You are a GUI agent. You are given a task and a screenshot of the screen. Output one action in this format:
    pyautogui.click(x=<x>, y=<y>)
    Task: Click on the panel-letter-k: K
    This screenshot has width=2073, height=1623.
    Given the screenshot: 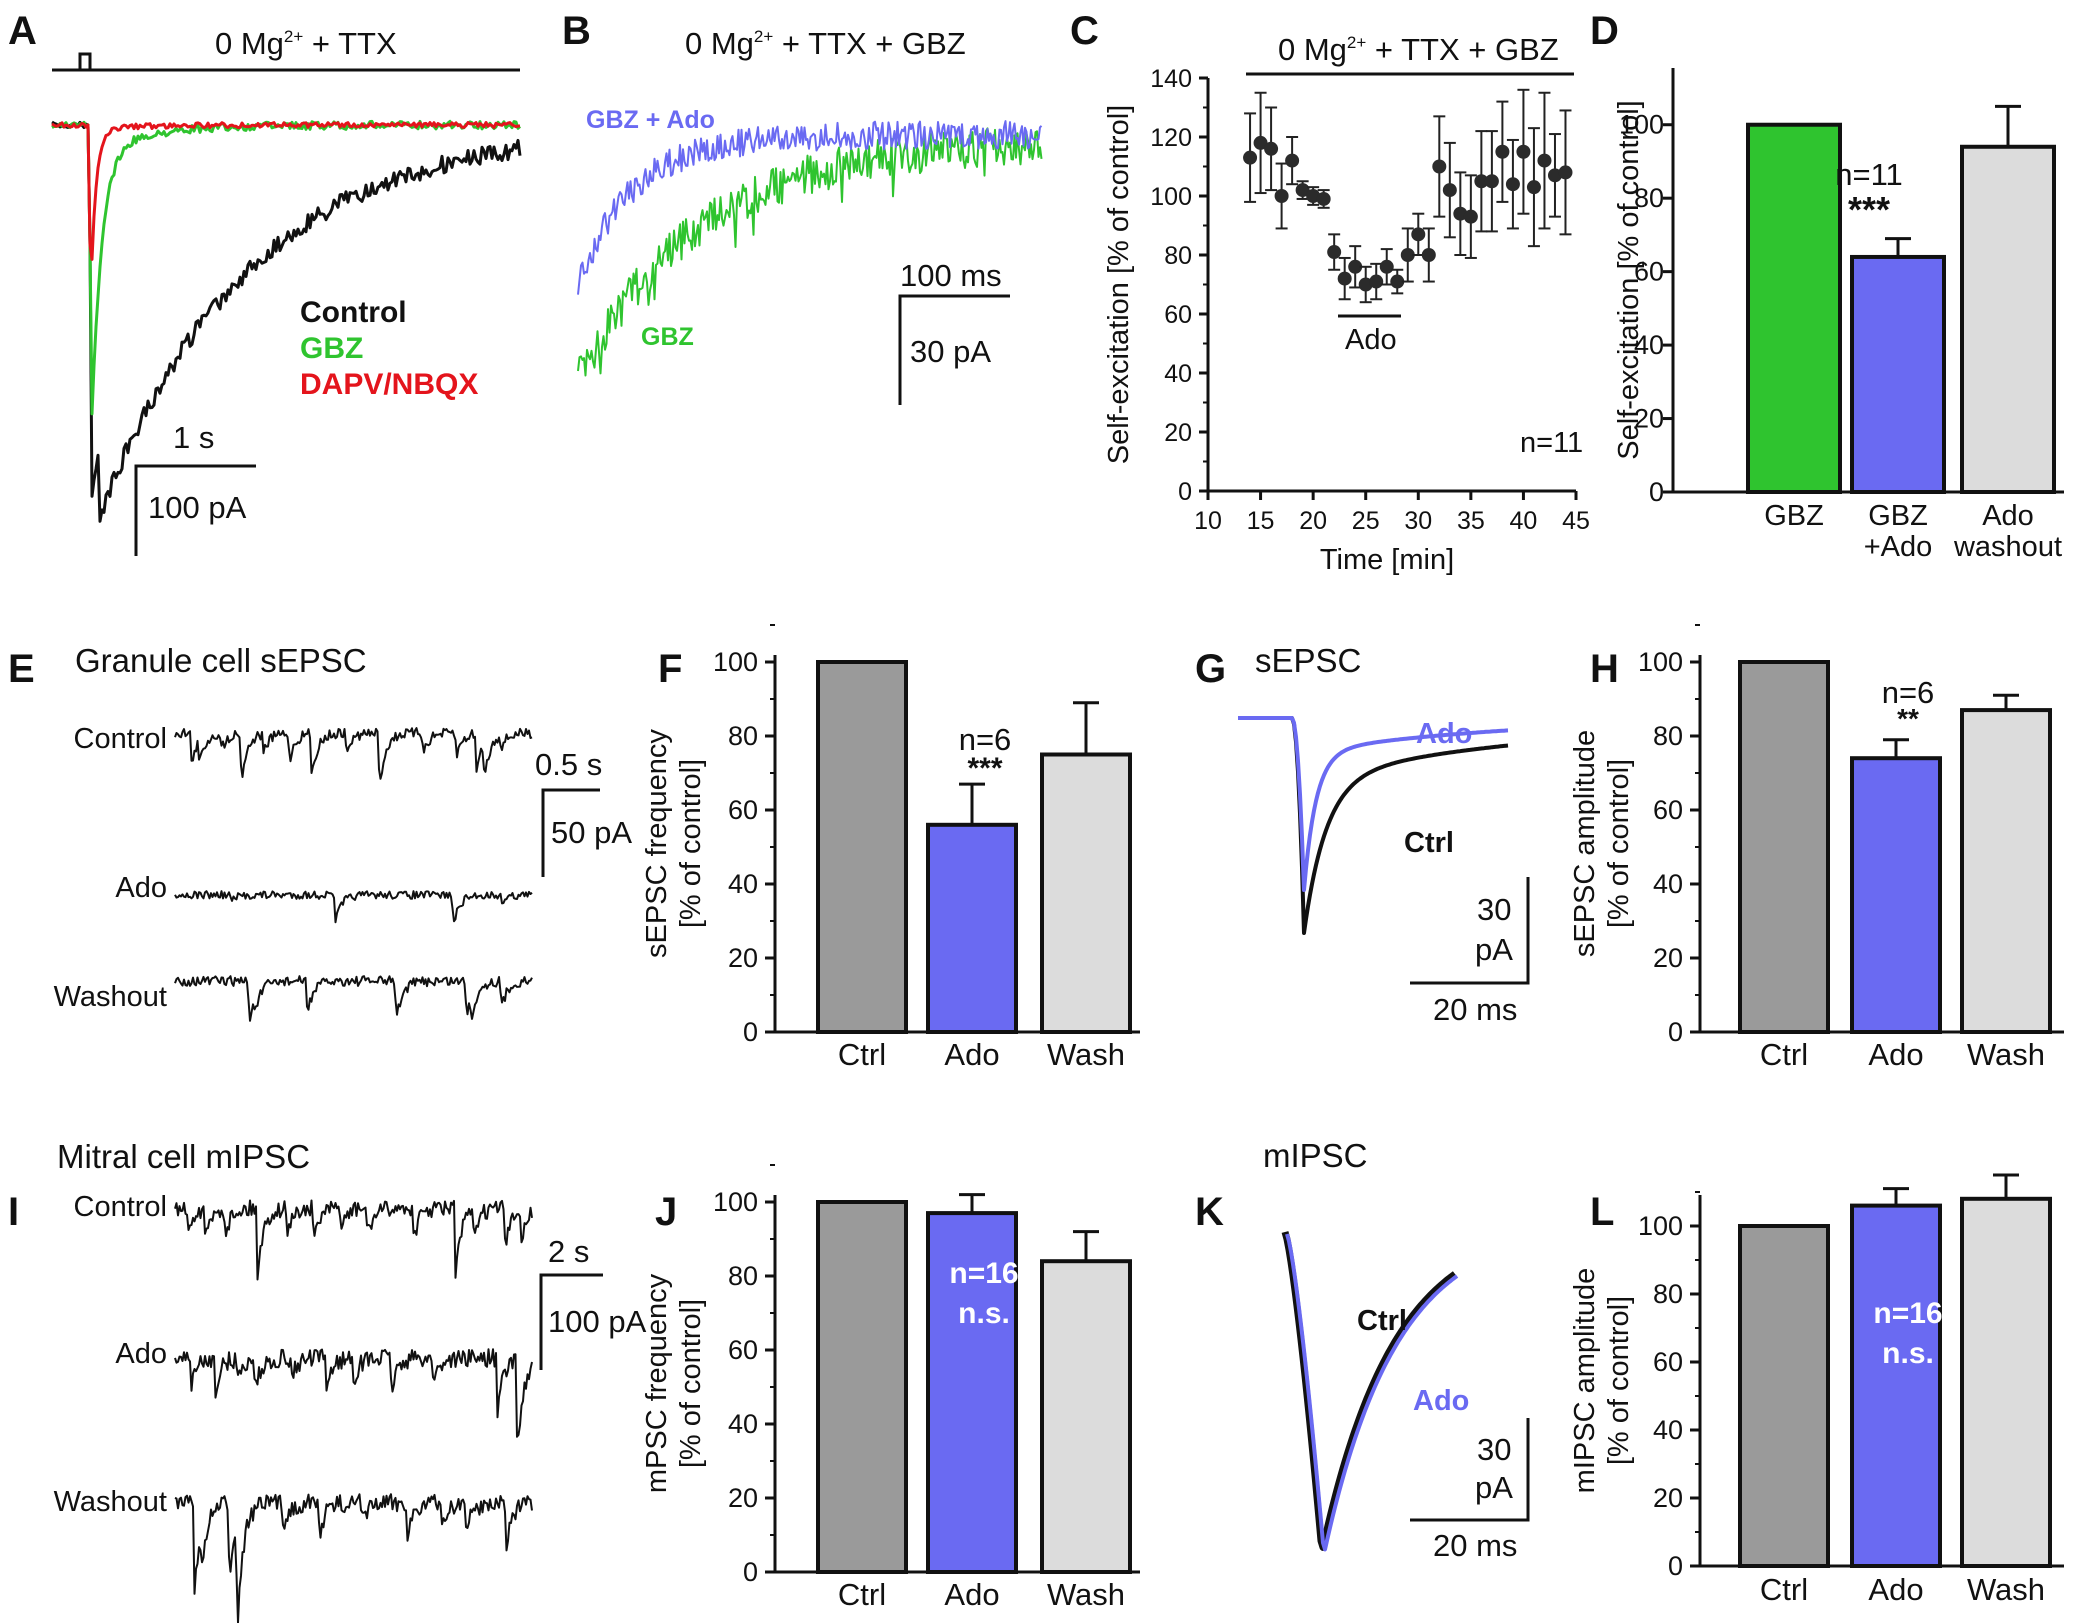 What is the action you would take?
    pyautogui.click(x=1209, y=1212)
    